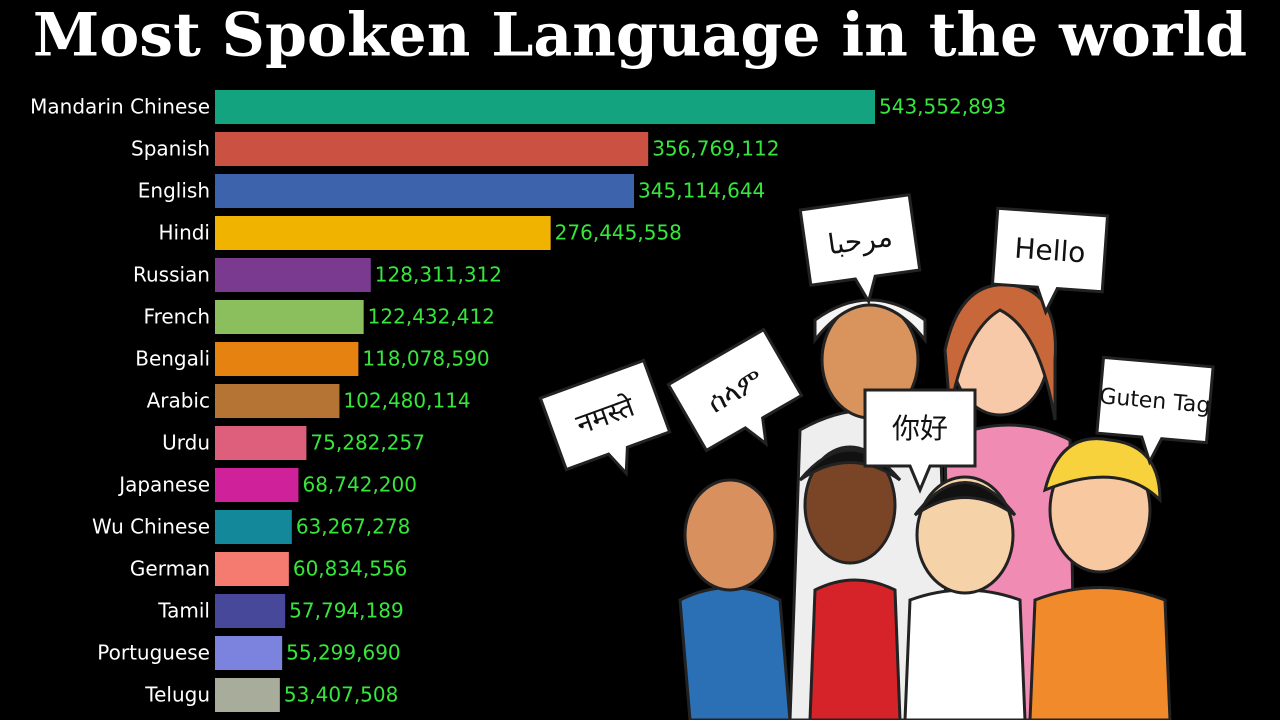 This screenshot has height=720, width=1280. I want to click on category-label: English, so click(174, 191).